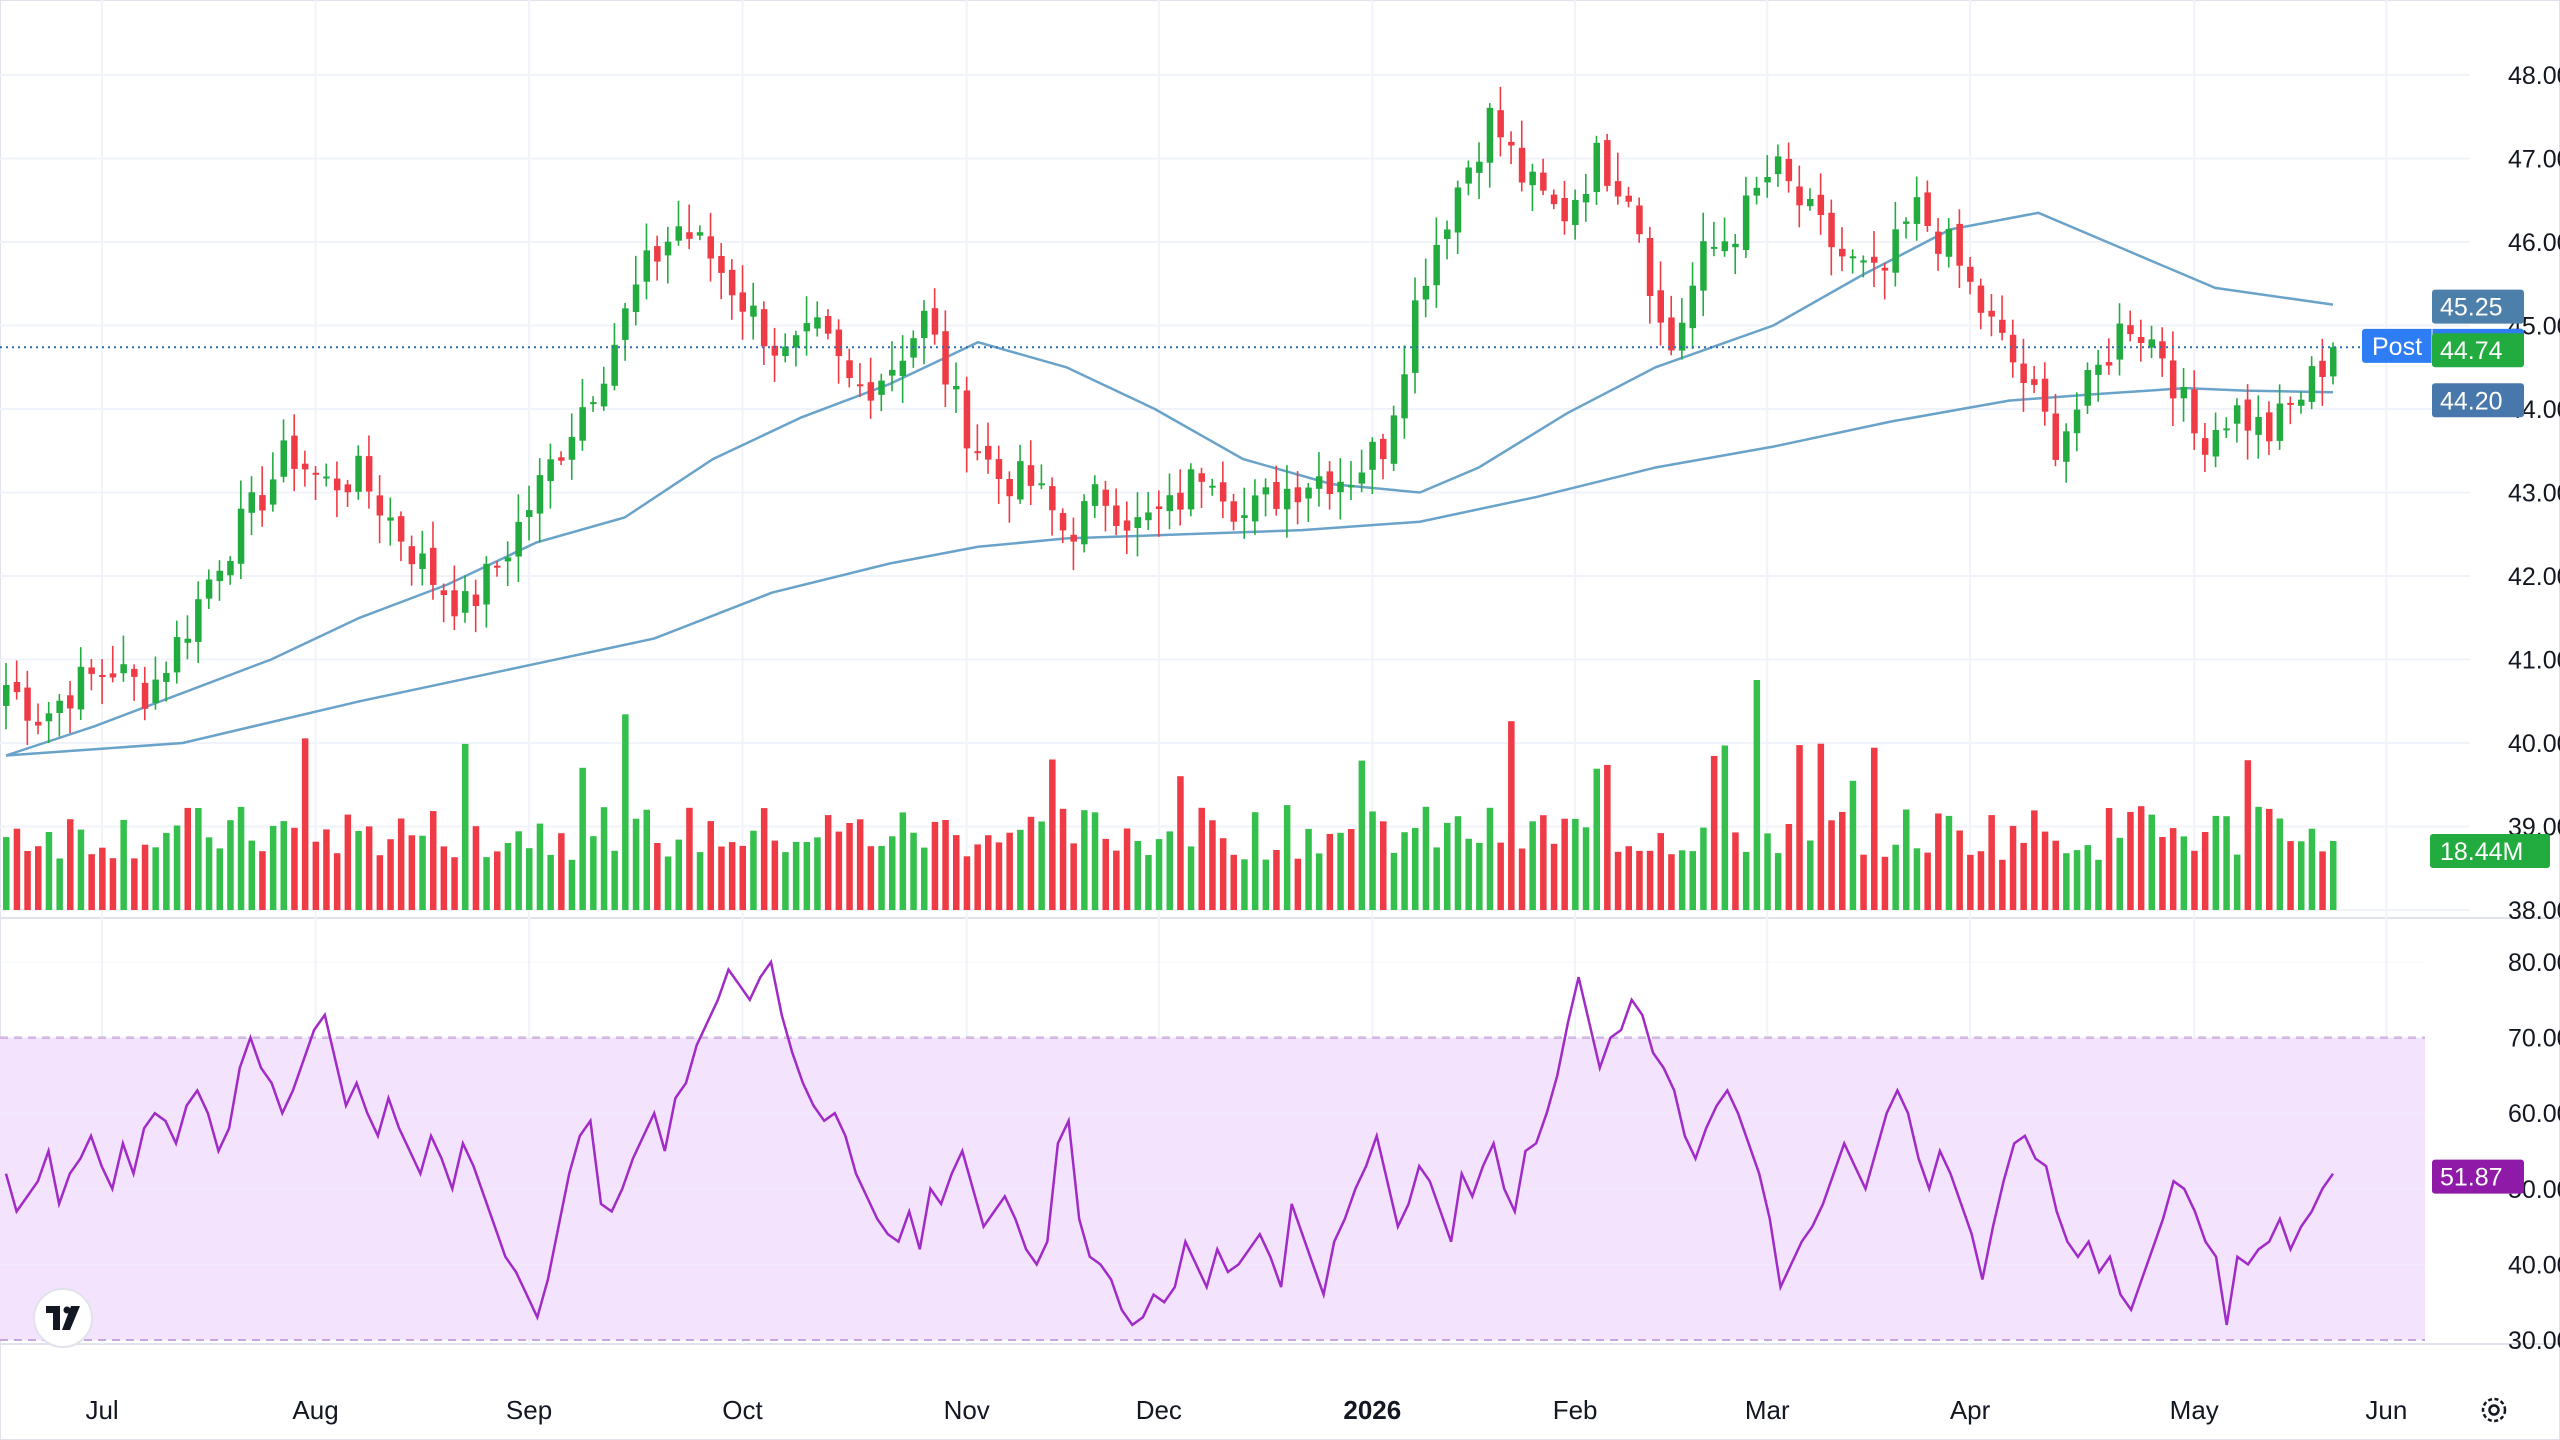 This screenshot has height=1440, width=2560. I want to click on tradingview-logo-icon, so click(63, 1318).